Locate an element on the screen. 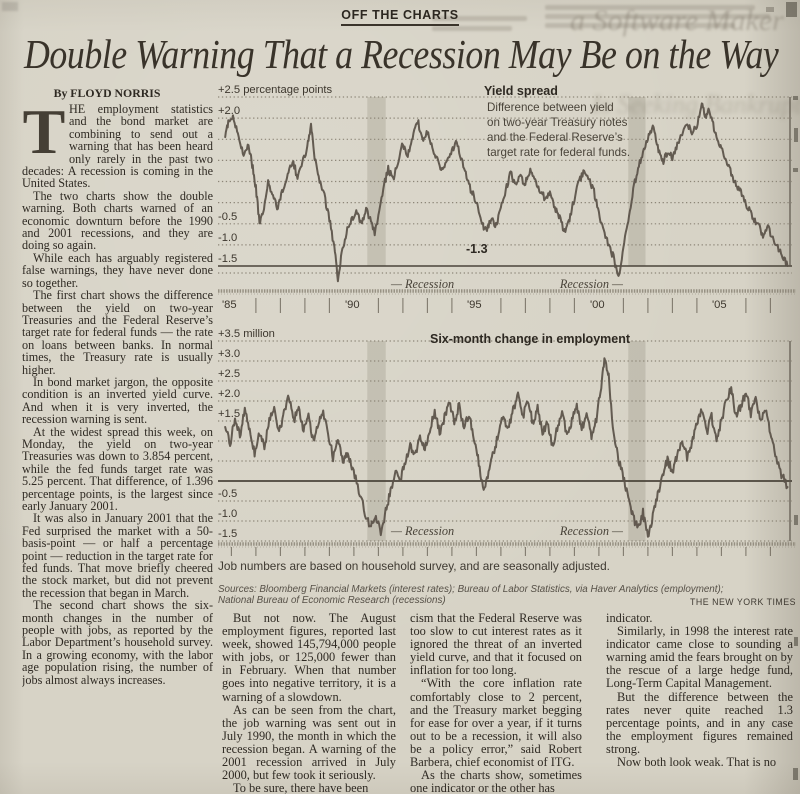 The height and width of the screenshot is (794, 800). chart1-subtitle-line: and the Federal Reserve’s is located at coordinates (555, 137).